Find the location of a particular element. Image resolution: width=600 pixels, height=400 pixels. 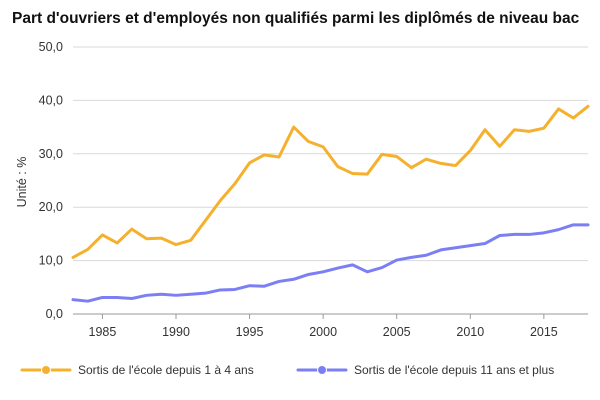

x-tick-label: 2005 is located at coordinates (397, 332).